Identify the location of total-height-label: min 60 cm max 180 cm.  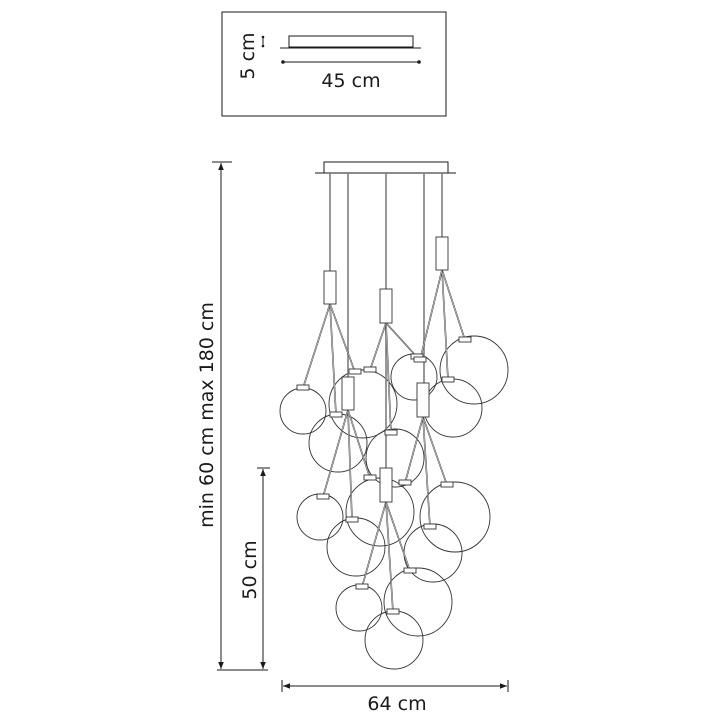
(207, 415).